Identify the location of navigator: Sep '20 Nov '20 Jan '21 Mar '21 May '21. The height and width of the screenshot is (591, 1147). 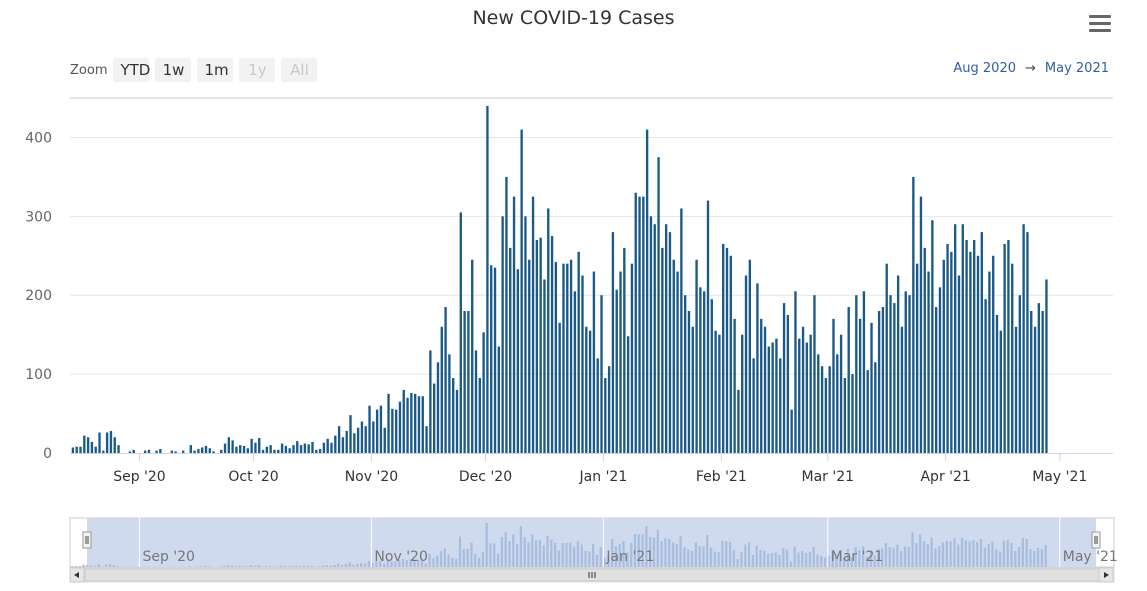
(593, 550).